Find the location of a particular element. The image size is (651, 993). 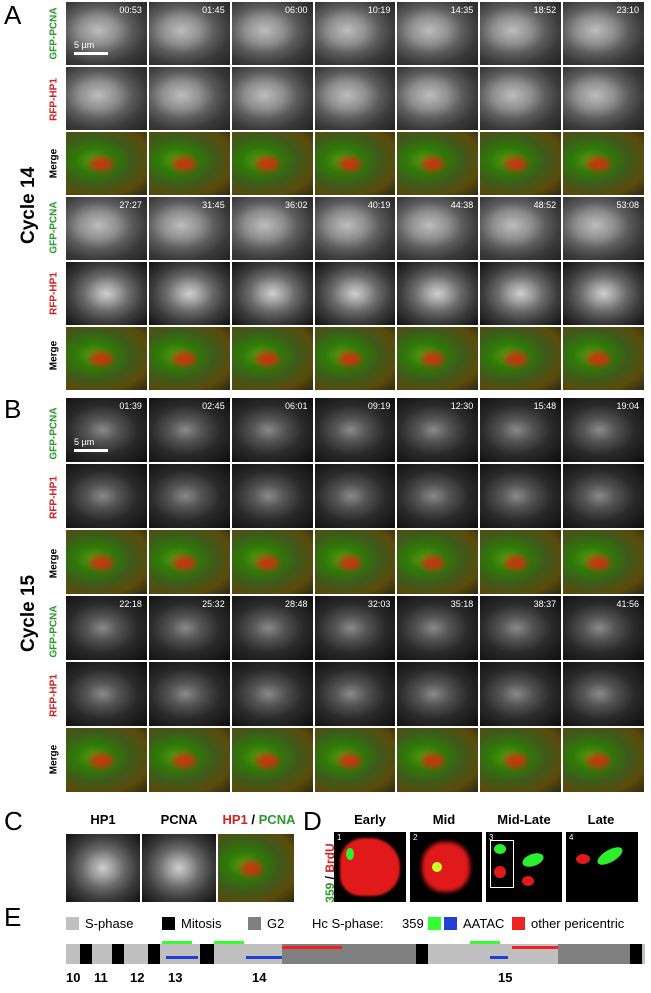

micrograph-tile: 25:32 is located at coordinates (189, 628).